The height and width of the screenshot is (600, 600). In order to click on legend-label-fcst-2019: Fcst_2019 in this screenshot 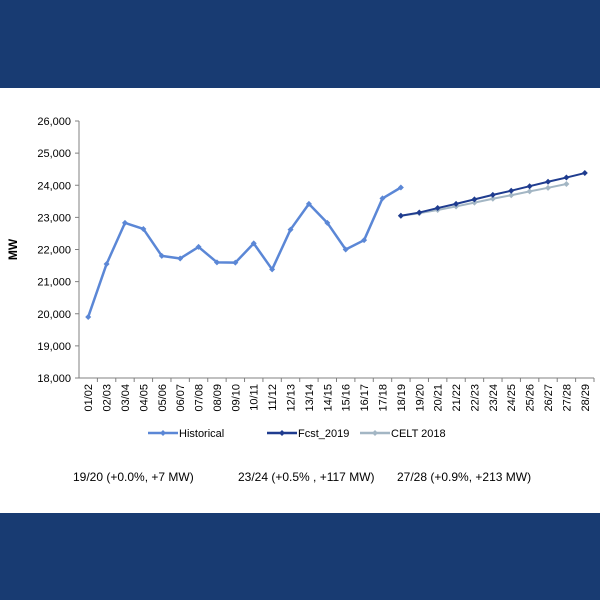, I will do `click(323, 434)`.